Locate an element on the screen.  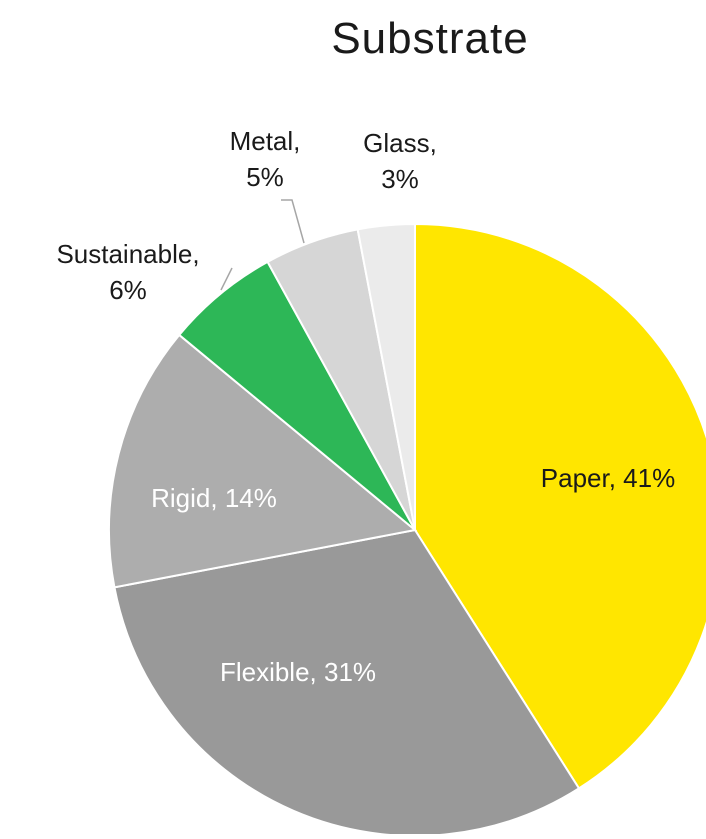
slice-label-rigid: Rigid, 14% is located at coordinates (214, 498).